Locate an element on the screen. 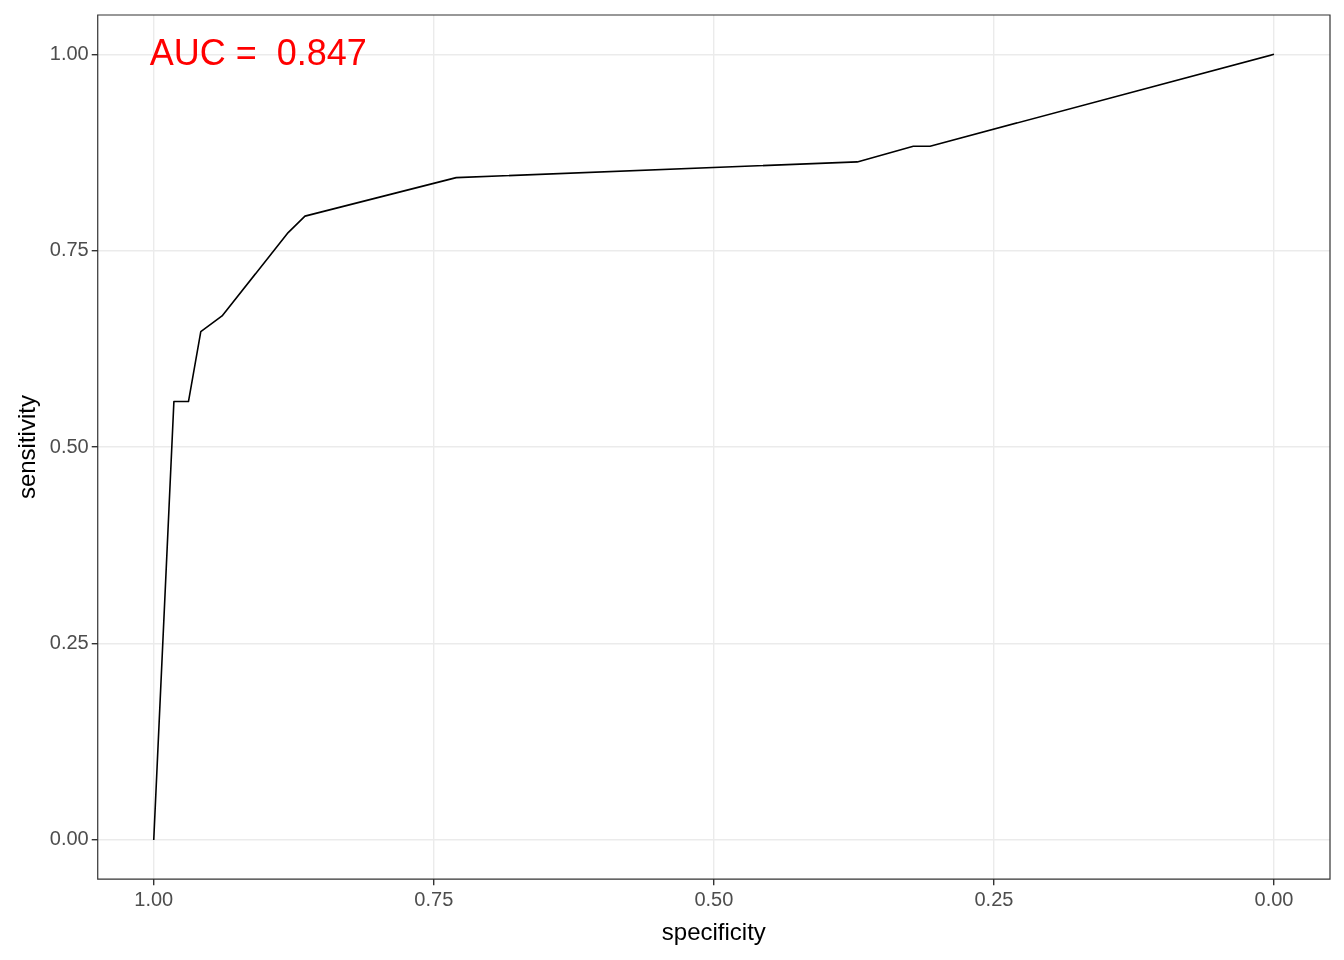  x-axis-title: specificity is located at coordinates (713, 932).